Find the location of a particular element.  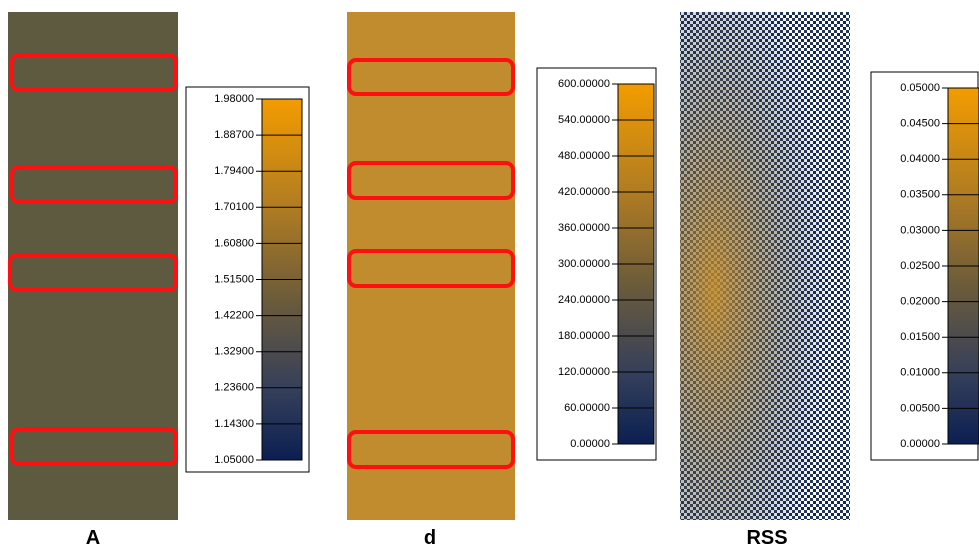

colorbar-tick-label: 180.00000 is located at coordinates (584, 336).